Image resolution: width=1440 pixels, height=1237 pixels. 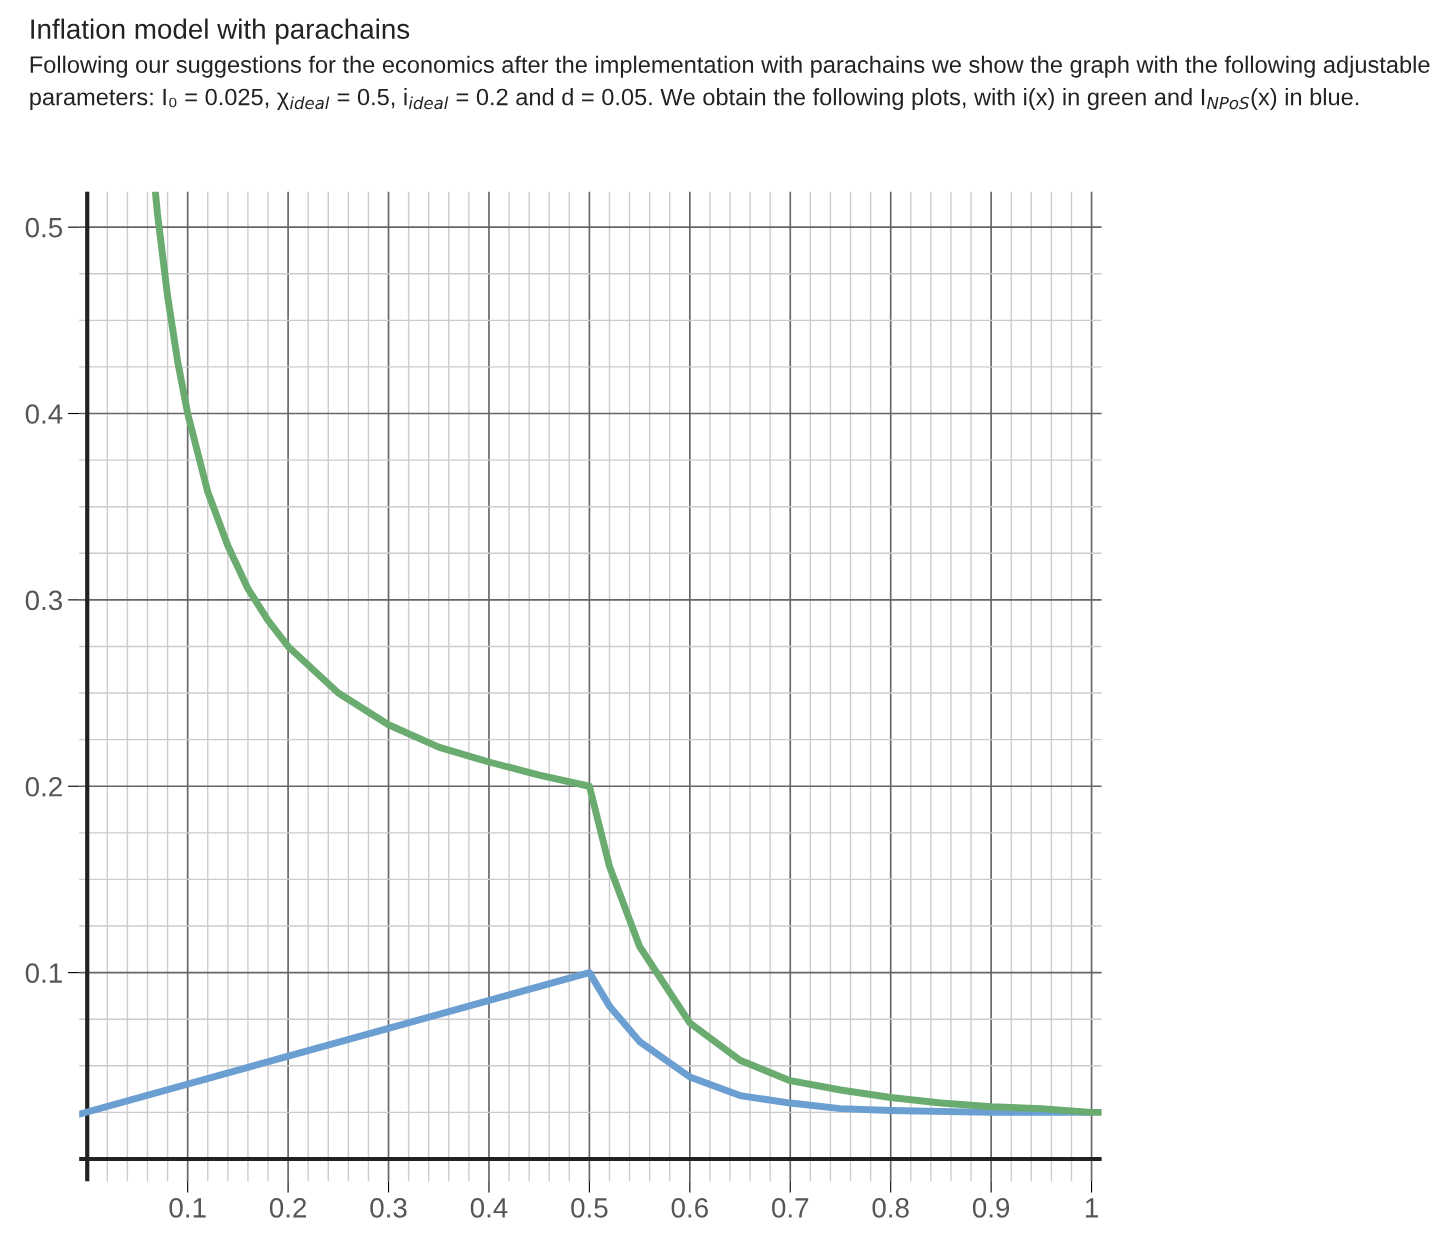 What do you see at coordinates (489, 1208) in the screenshot?
I see `x-tick-label: 0.4` at bounding box center [489, 1208].